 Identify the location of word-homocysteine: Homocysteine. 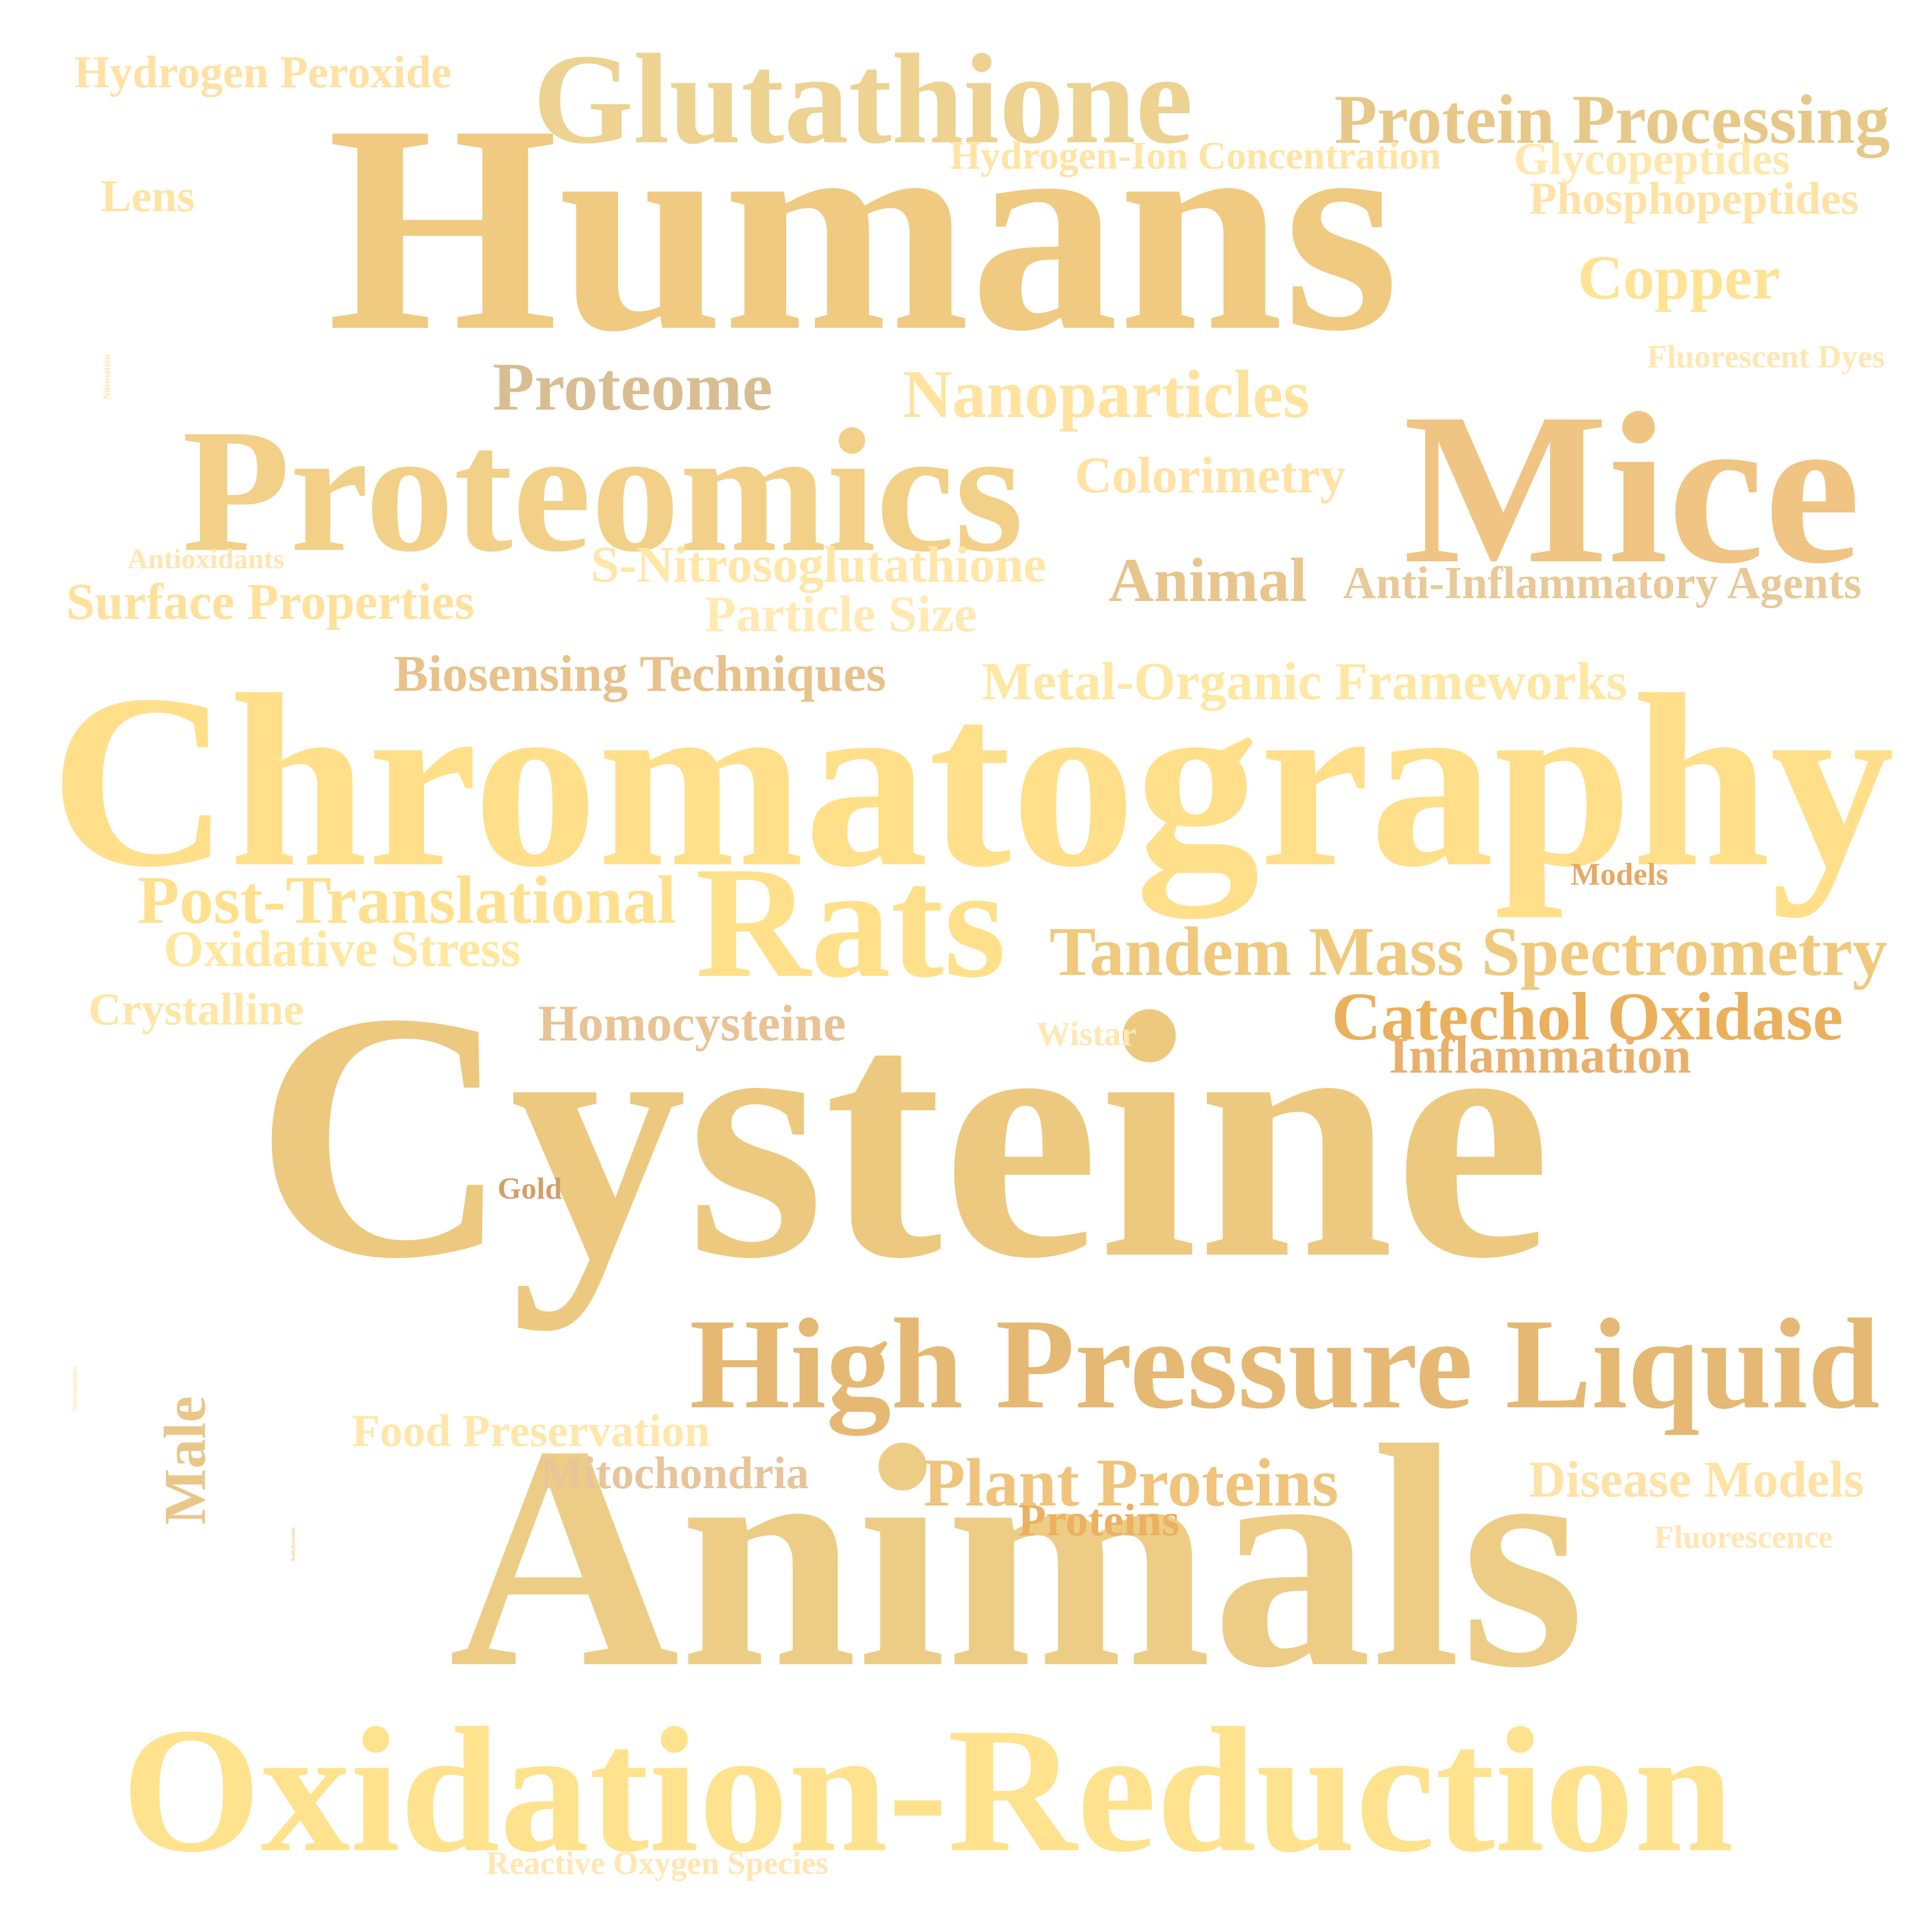
(692, 1023).